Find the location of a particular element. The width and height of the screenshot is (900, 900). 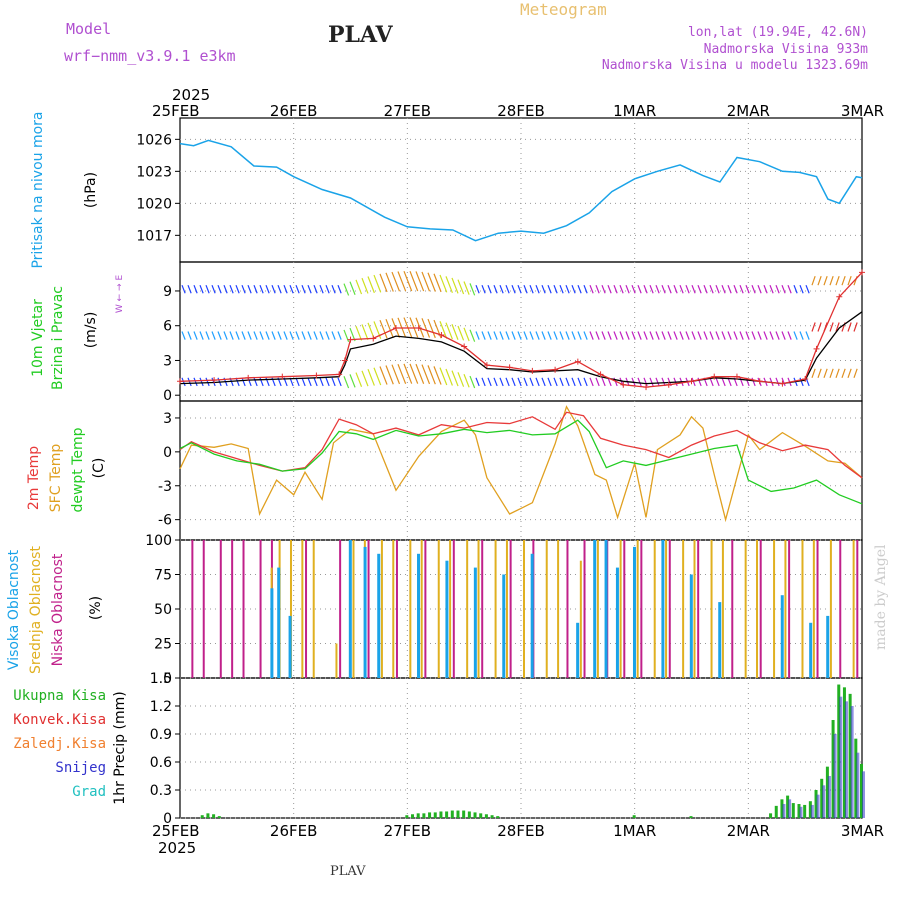

ytick-label: 0.9 is located at coordinates (161, 735).